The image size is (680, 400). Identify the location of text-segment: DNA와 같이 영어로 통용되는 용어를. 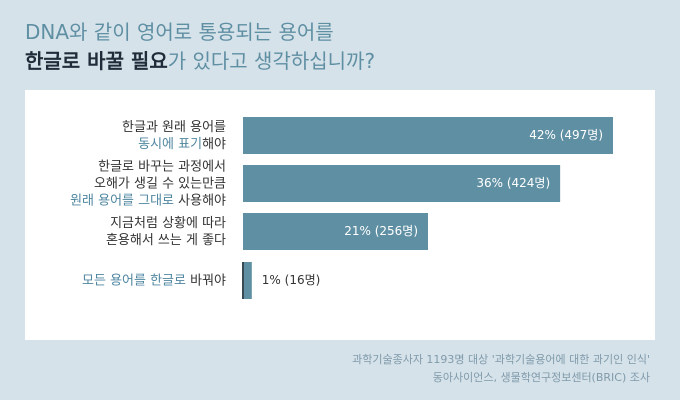
(179, 32).